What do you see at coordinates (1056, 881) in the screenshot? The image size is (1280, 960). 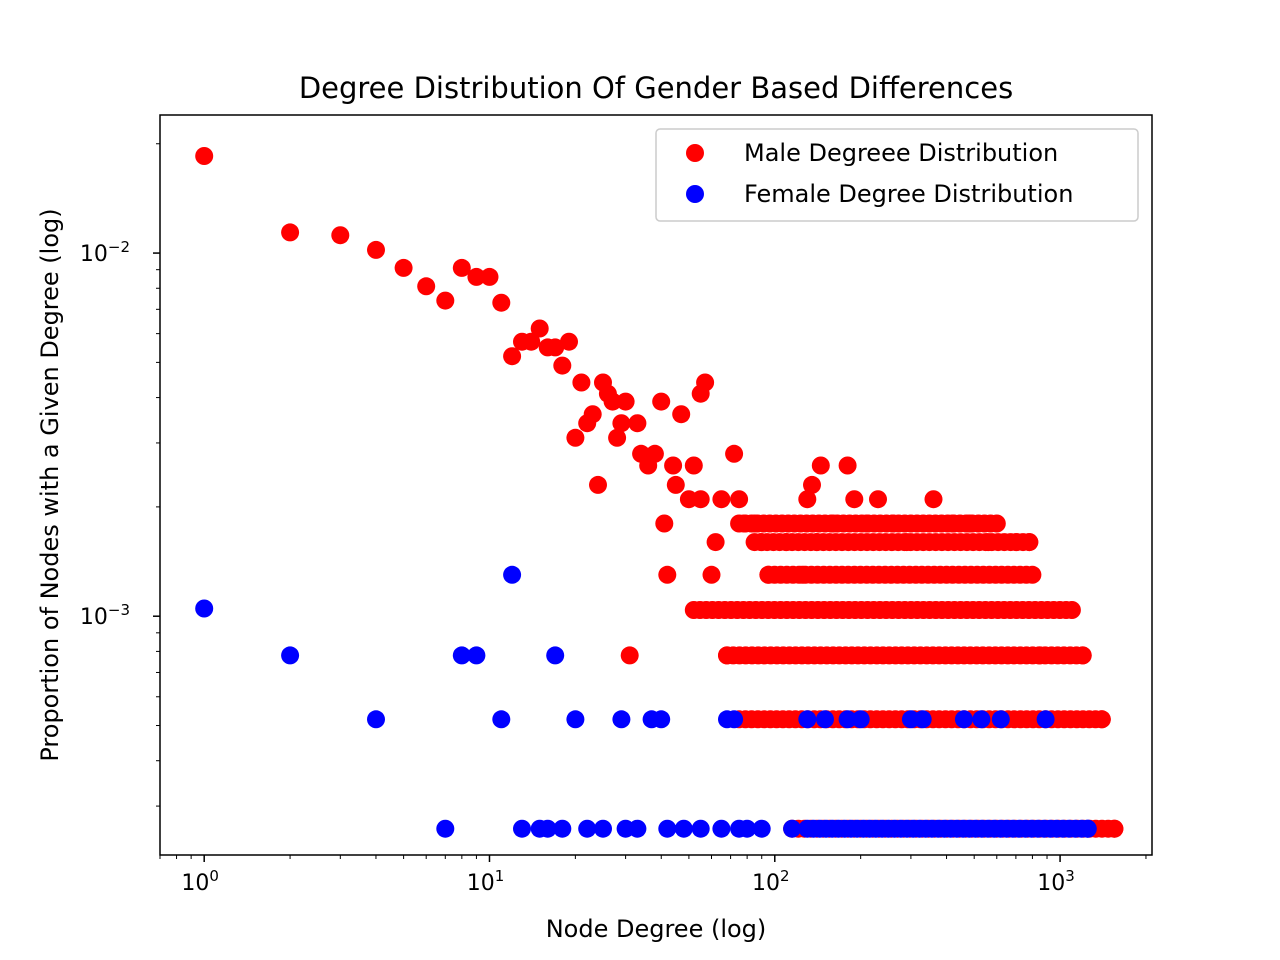 I see `x-tick-label: 10³` at bounding box center [1056, 881].